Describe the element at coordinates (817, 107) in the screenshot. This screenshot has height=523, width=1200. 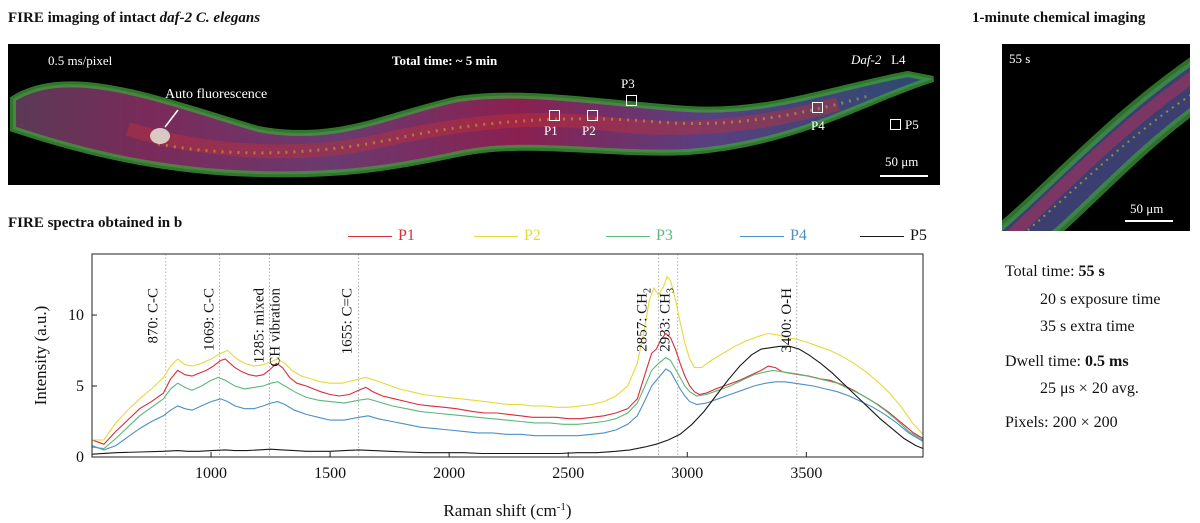
I see `roi-box-p4` at that location.